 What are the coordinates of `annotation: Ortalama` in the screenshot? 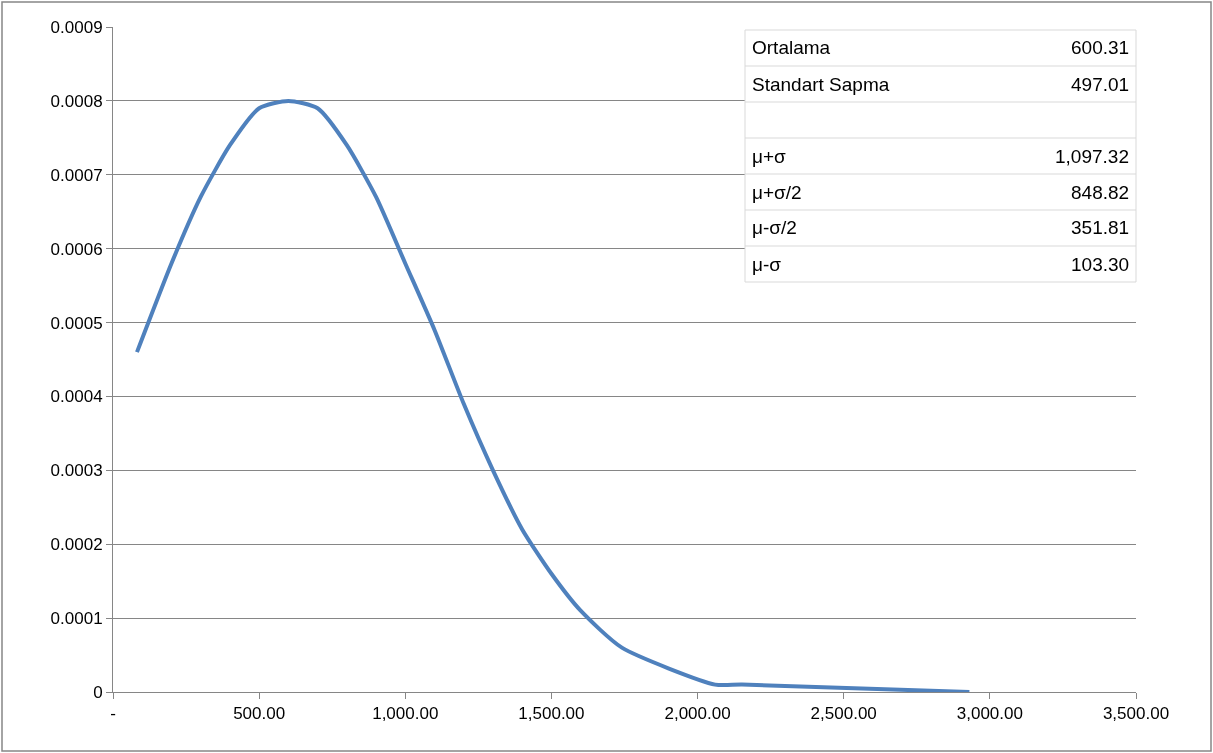 It's located at (791, 47).